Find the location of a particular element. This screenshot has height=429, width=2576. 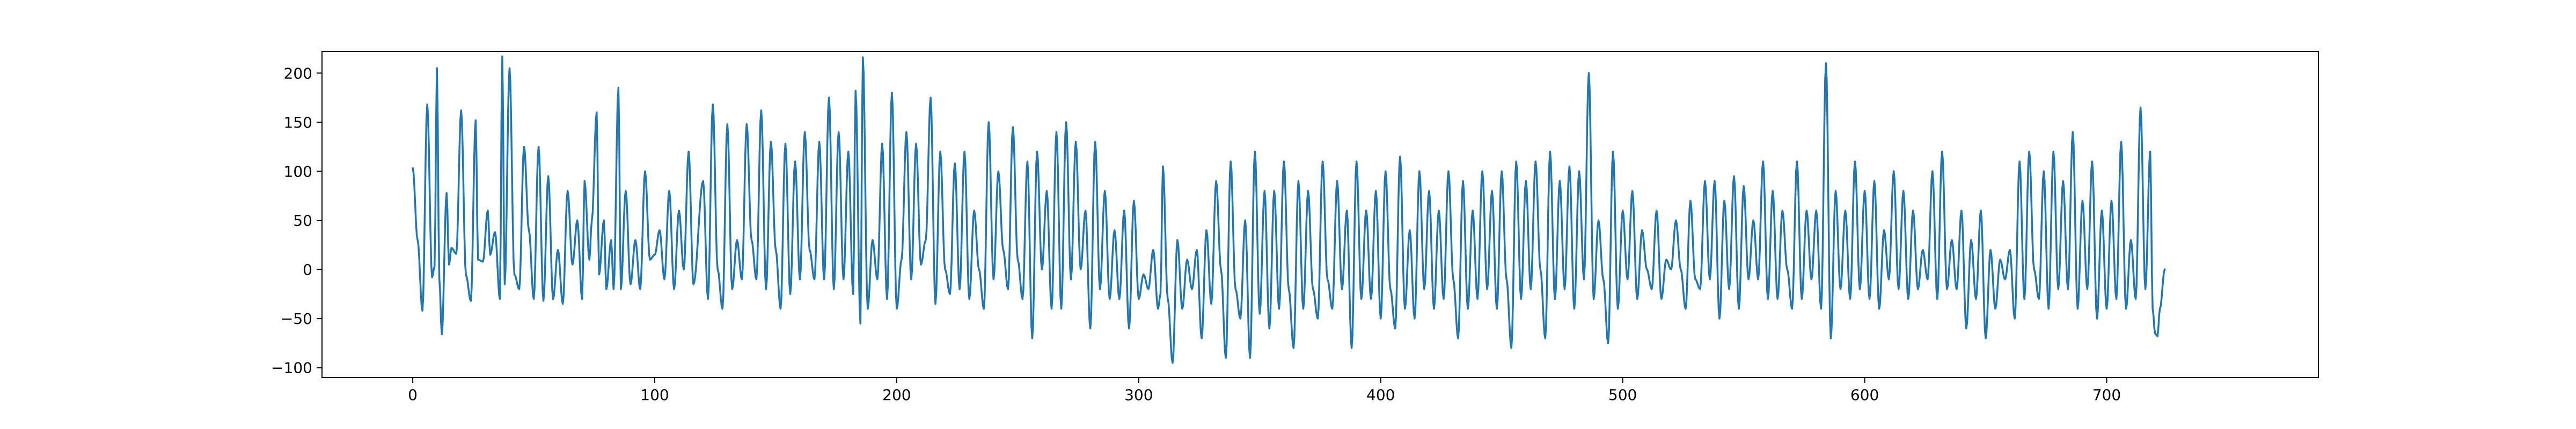

y-tick-label: 50 is located at coordinates (302, 221).